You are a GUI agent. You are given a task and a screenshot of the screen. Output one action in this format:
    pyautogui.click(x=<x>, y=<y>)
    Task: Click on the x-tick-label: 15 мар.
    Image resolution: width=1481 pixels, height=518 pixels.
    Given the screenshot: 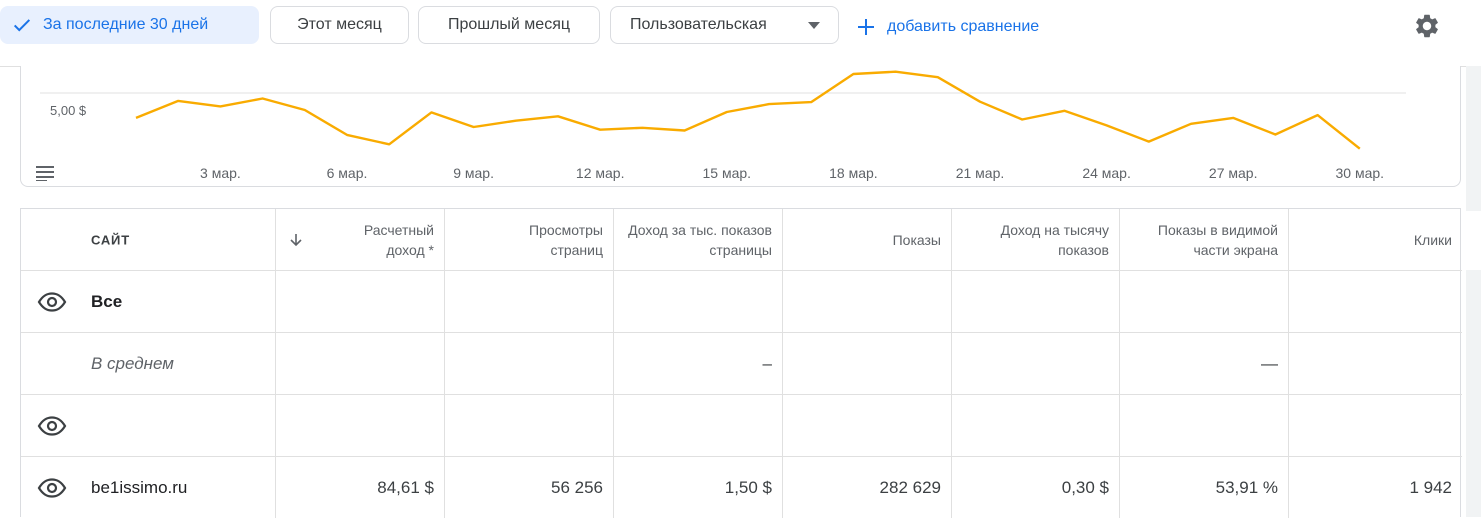 What is the action you would take?
    pyautogui.click(x=727, y=173)
    